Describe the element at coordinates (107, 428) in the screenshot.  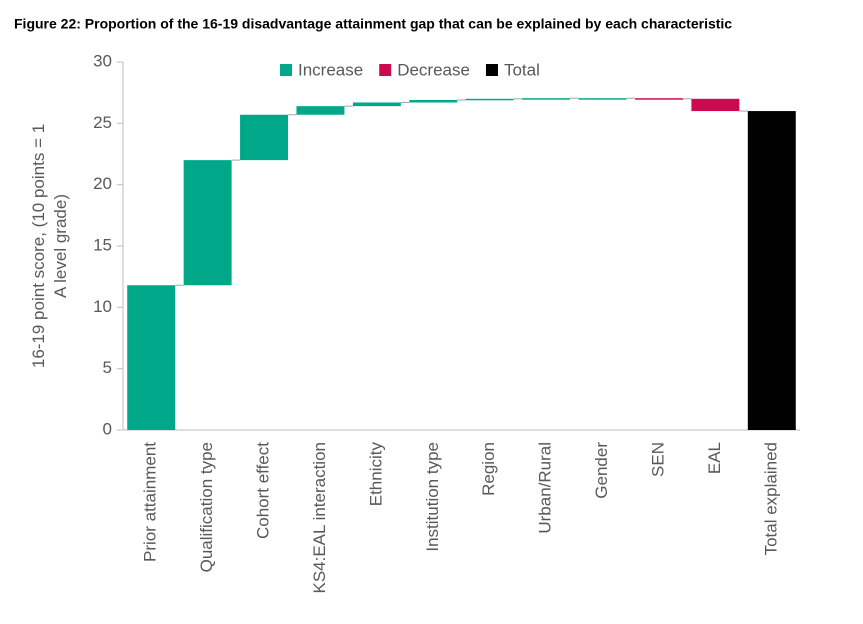
I see `y-tick-label: 0` at that location.